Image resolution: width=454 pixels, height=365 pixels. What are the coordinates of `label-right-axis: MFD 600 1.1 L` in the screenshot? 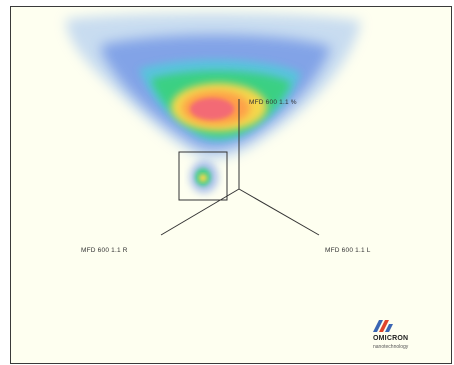 It's located at (348, 250).